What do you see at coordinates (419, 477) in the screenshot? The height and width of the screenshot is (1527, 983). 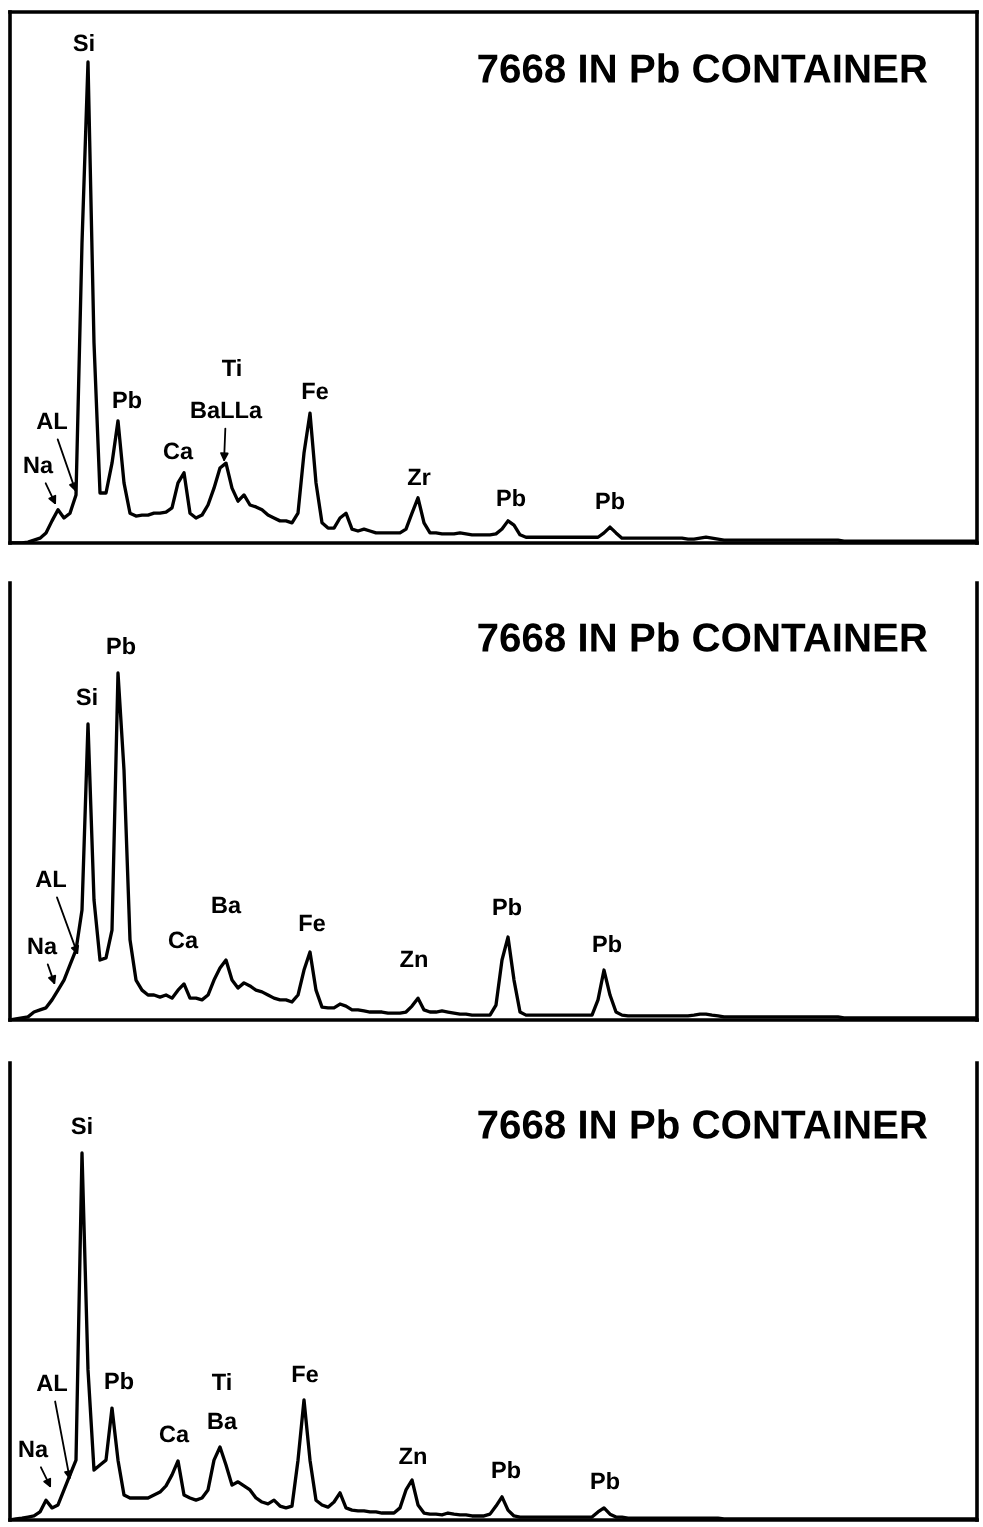 I see `annotation: Zr` at bounding box center [419, 477].